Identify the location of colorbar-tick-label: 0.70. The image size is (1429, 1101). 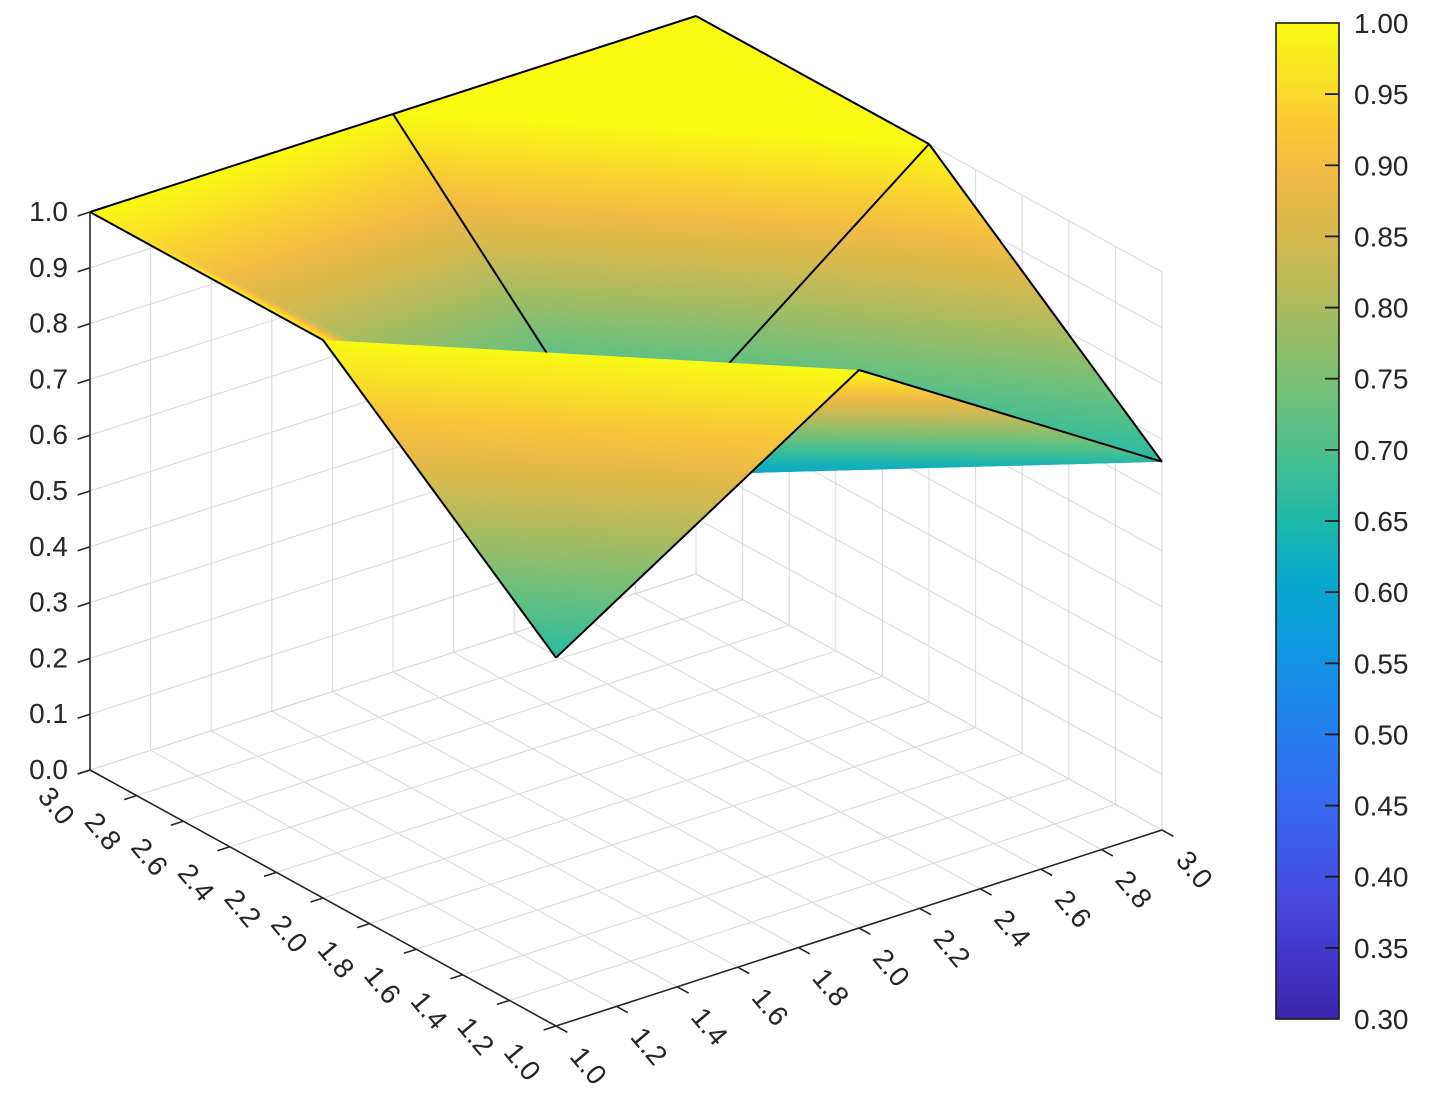
(1381, 450).